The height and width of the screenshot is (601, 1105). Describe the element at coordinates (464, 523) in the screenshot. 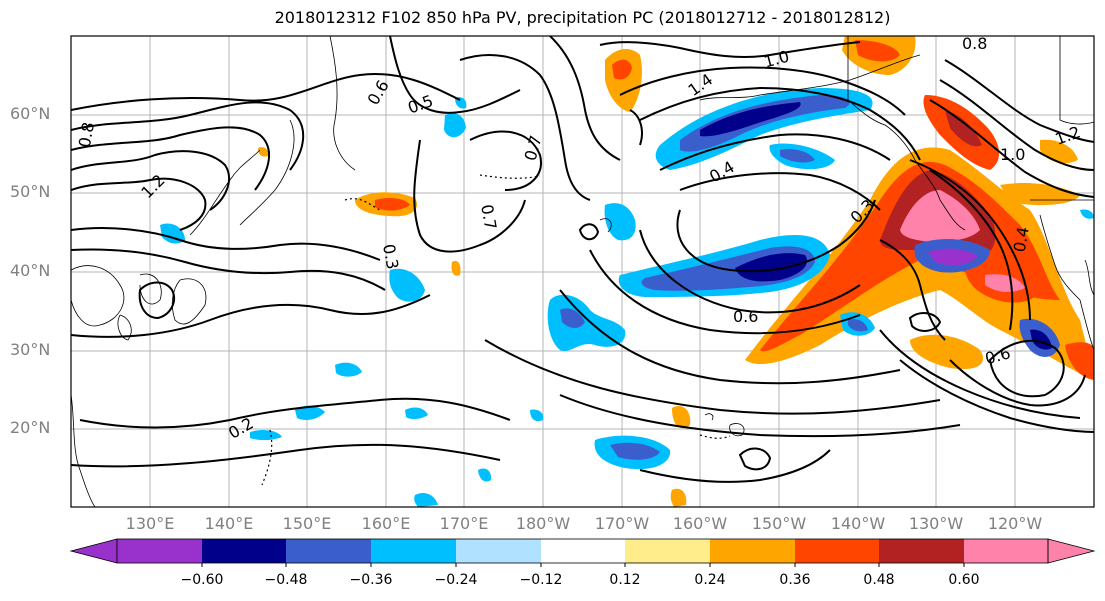

I see `lon-label: 170°E` at that location.